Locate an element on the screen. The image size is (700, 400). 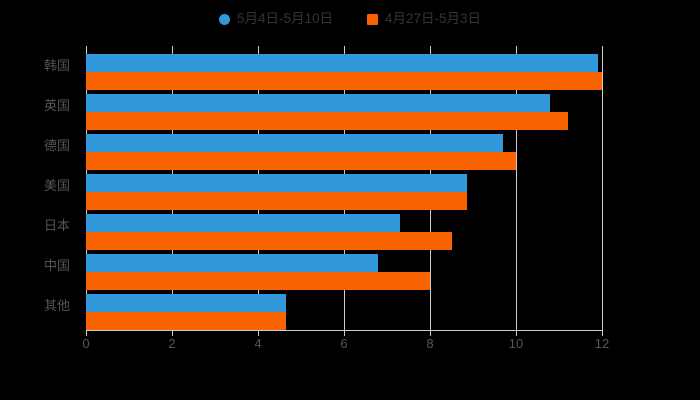
y-axis-label: 英国 is located at coordinates (56, 105).